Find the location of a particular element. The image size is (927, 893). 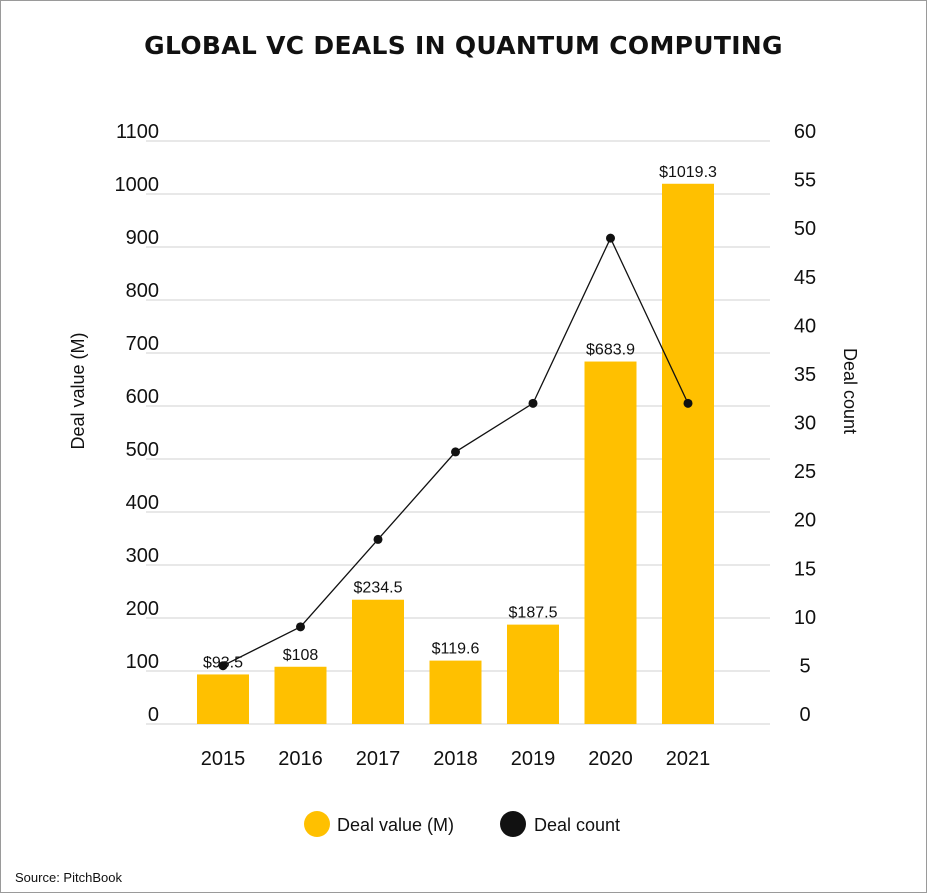

y-tick-label: 300 is located at coordinates (142, 556).